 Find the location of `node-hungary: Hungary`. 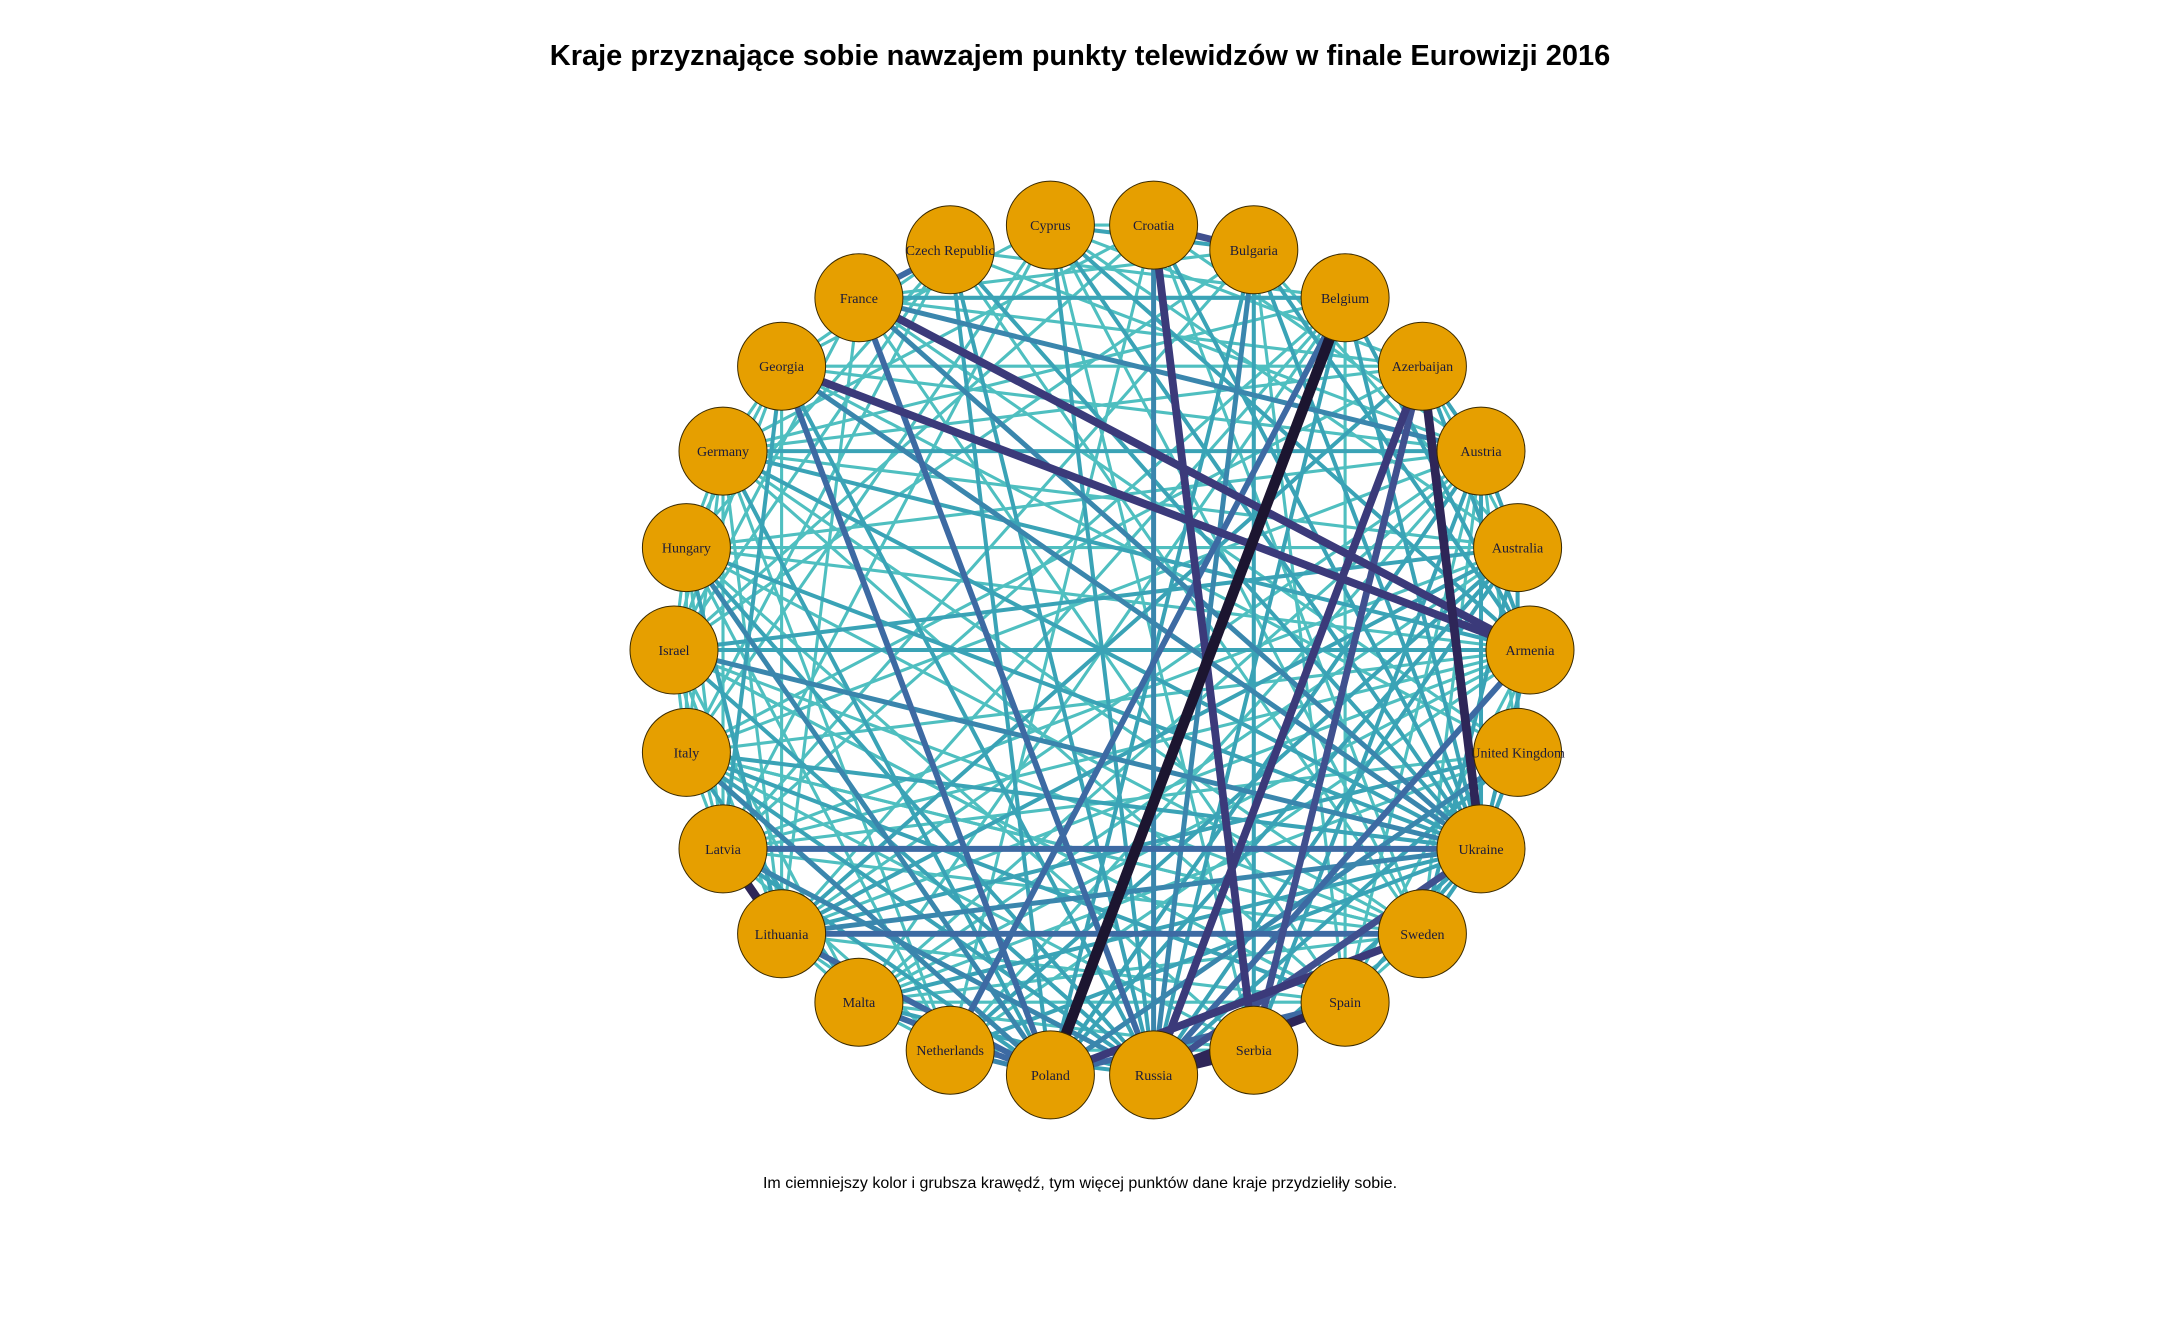

node-hungary: Hungary is located at coordinates (686, 548).